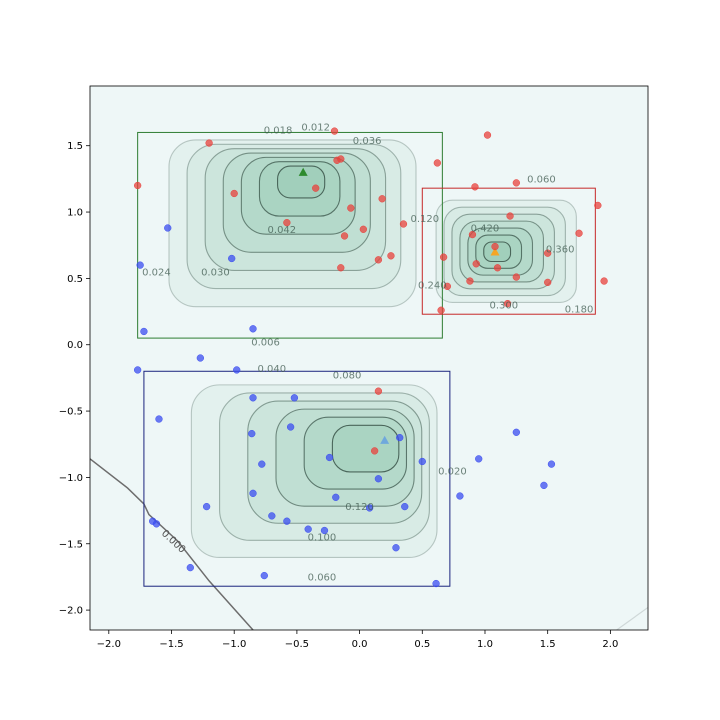 The image size is (720, 720). What do you see at coordinates (610, 644) in the screenshot?
I see `x-tick-label: 2.0` at bounding box center [610, 644].